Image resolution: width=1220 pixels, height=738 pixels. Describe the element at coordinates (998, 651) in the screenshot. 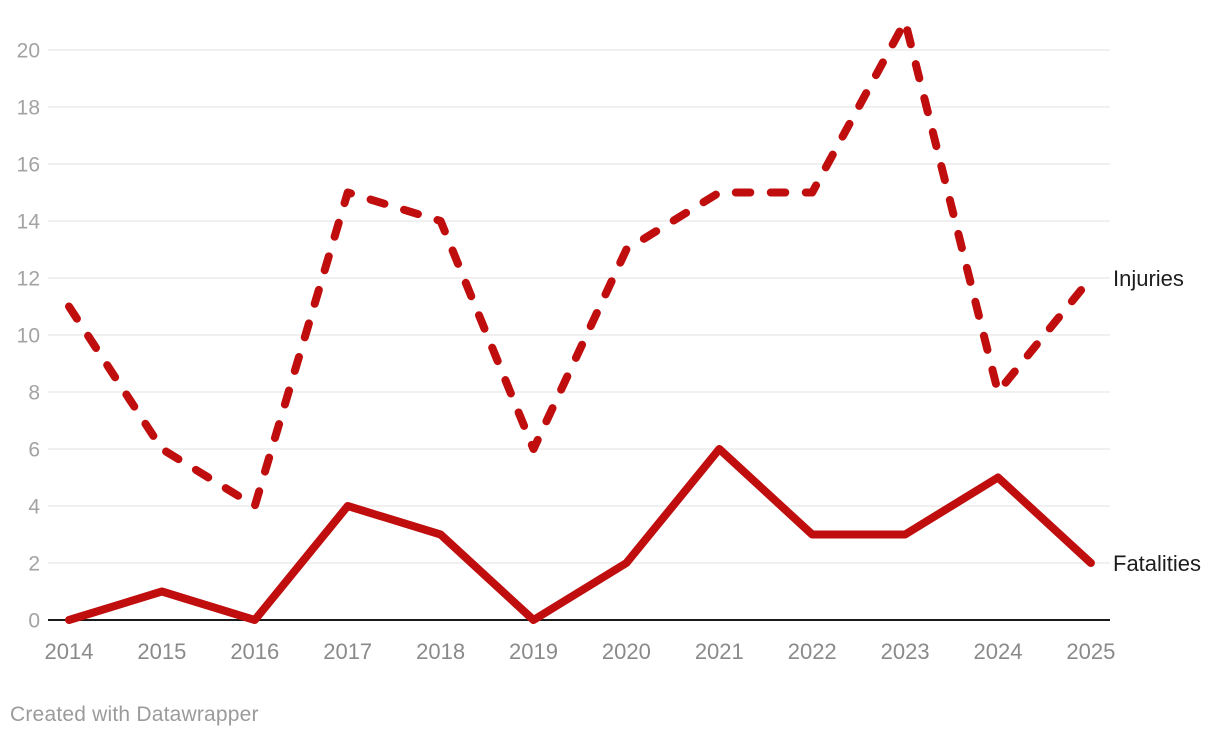

I see `x-tick-label: 2024` at that location.